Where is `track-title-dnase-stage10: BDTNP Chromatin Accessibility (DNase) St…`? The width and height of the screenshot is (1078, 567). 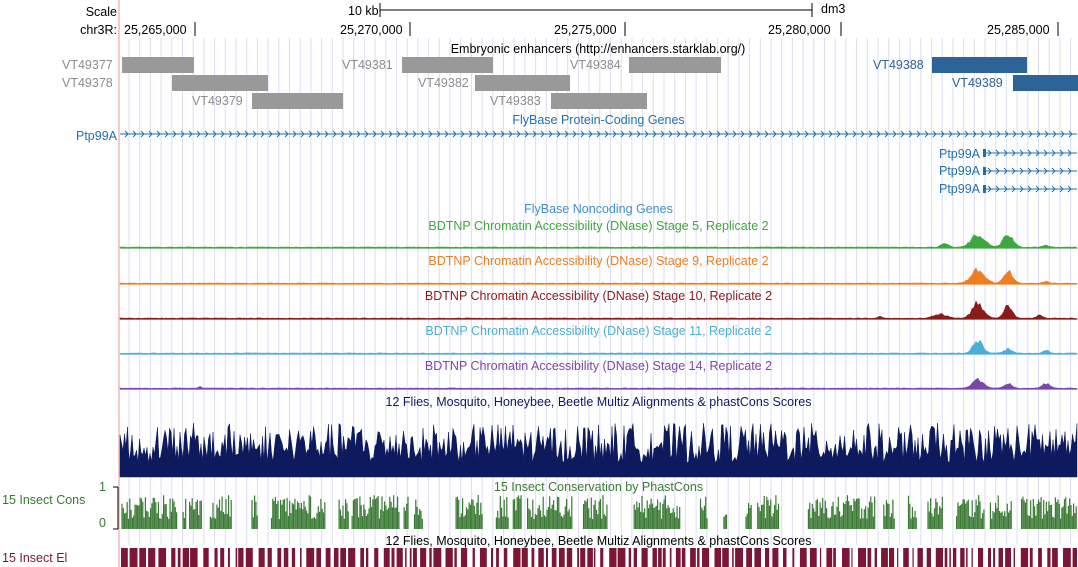
track-title-dnase-stage10: BDTNP Chromatin Accessibility (DNase) St… is located at coordinates (598, 296).